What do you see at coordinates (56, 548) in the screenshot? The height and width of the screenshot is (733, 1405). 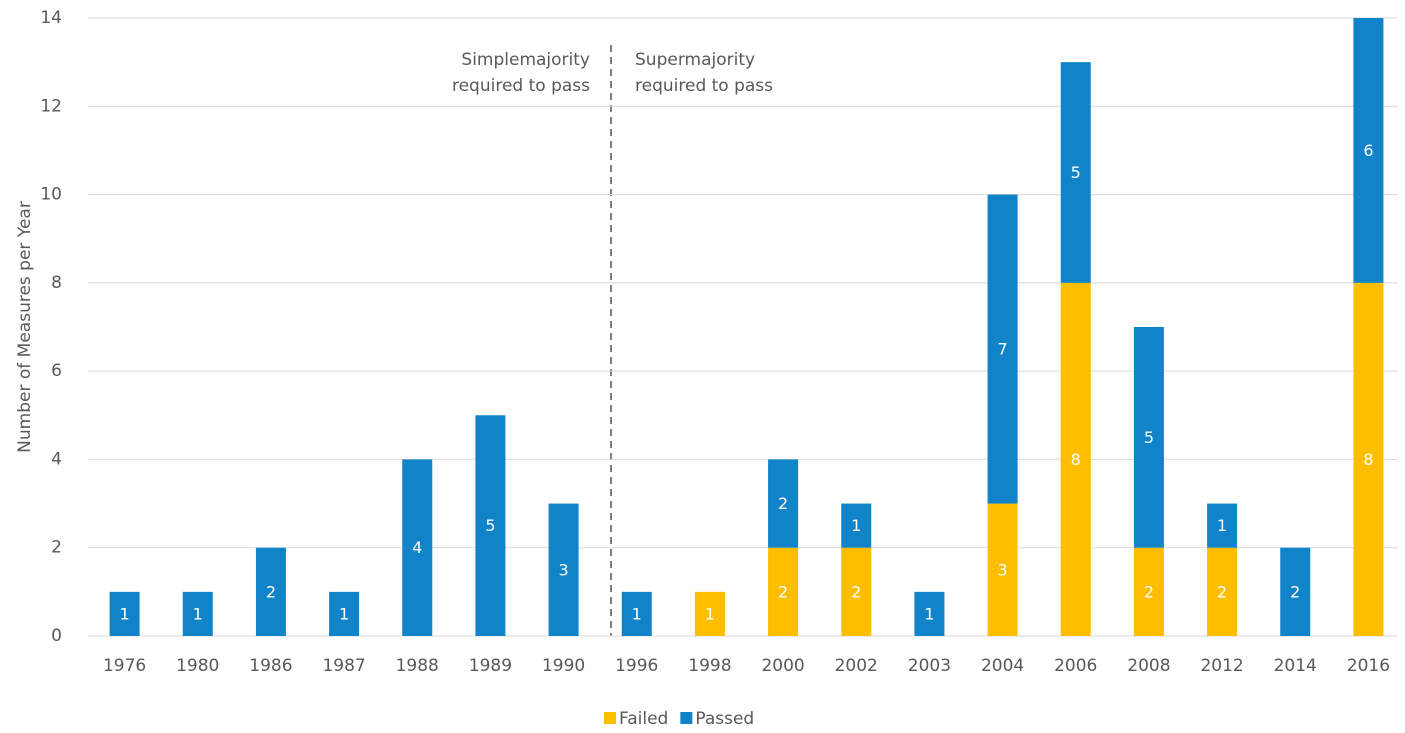 I see `y-tick-label: 2` at bounding box center [56, 548].